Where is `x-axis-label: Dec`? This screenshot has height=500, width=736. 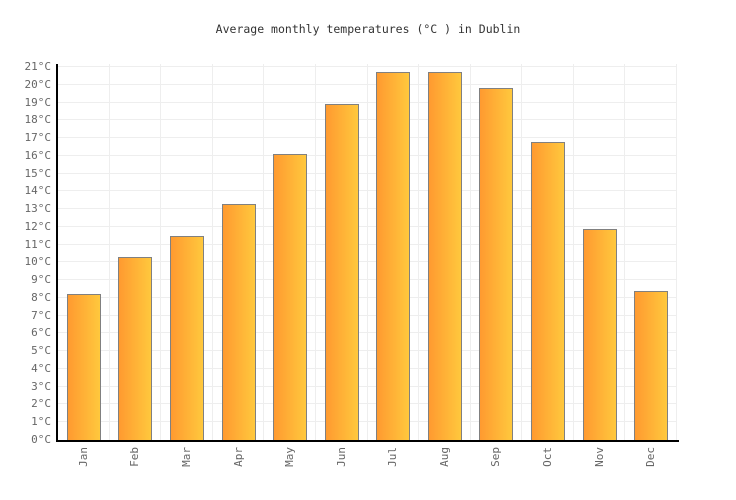
x-axis-label: Dec is located at coordinates (650, 457).